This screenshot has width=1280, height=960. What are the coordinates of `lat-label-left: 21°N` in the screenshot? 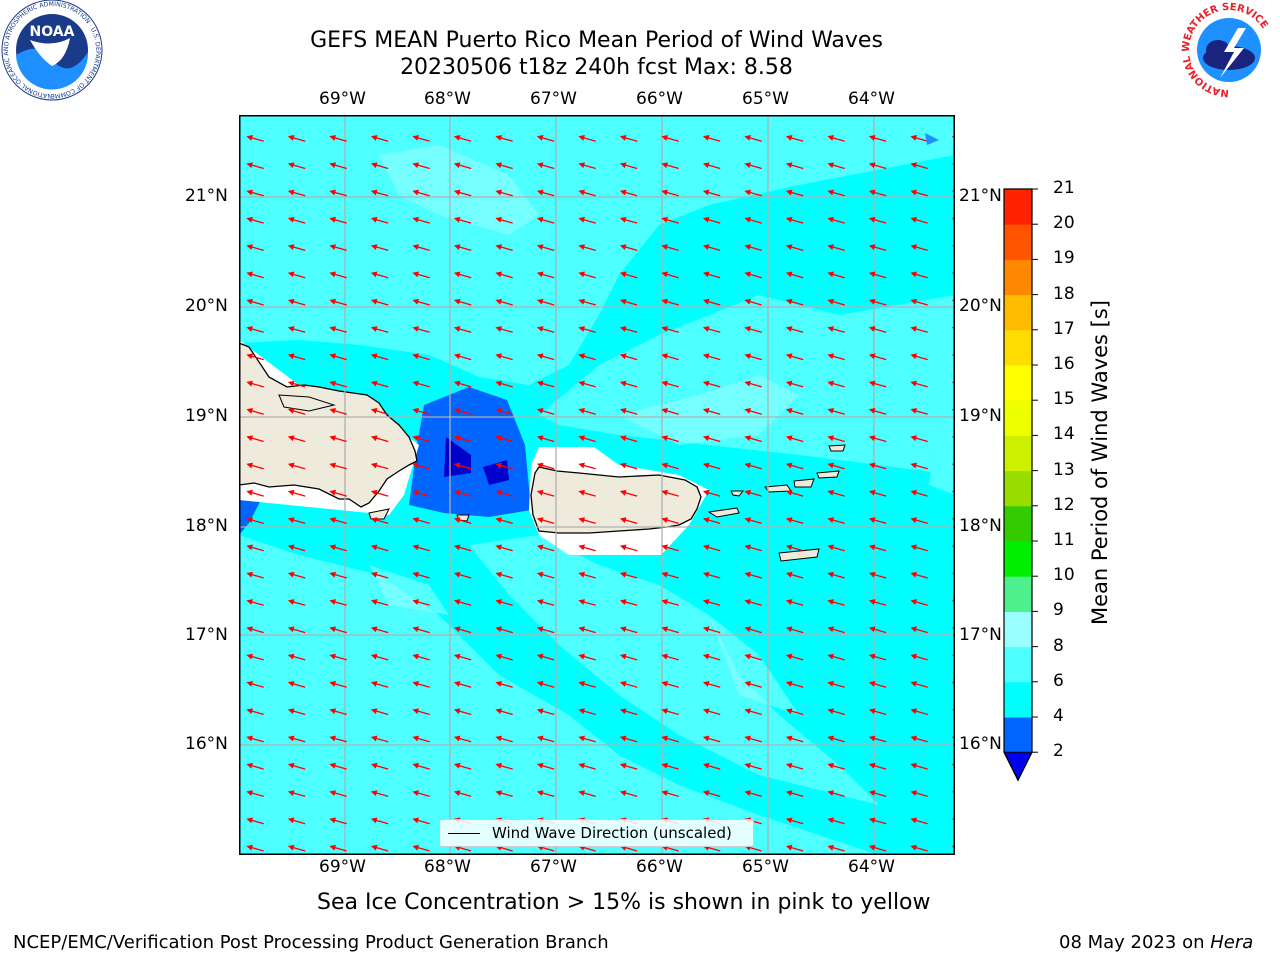 It's located at (206, 196).